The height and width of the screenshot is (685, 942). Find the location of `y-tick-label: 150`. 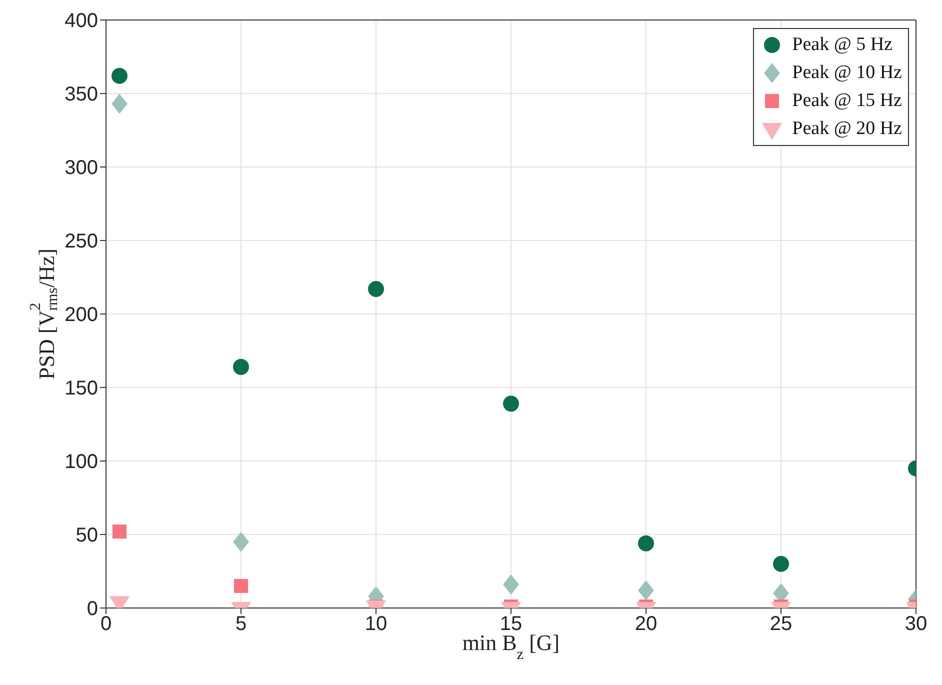

y-tick-label: 150 is located at coordinates (81, 389).